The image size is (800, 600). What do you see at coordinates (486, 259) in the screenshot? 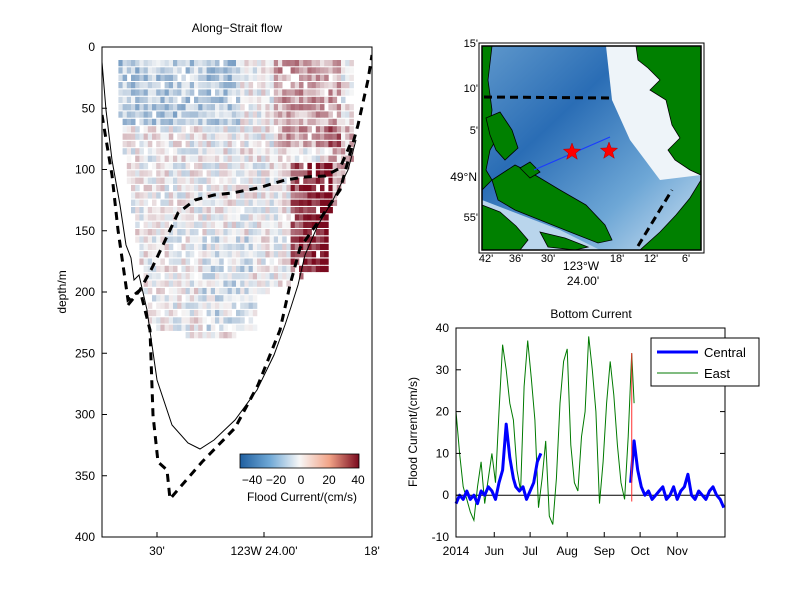
I see `map-lon-label: 42'` at bounding box center [486, 259].